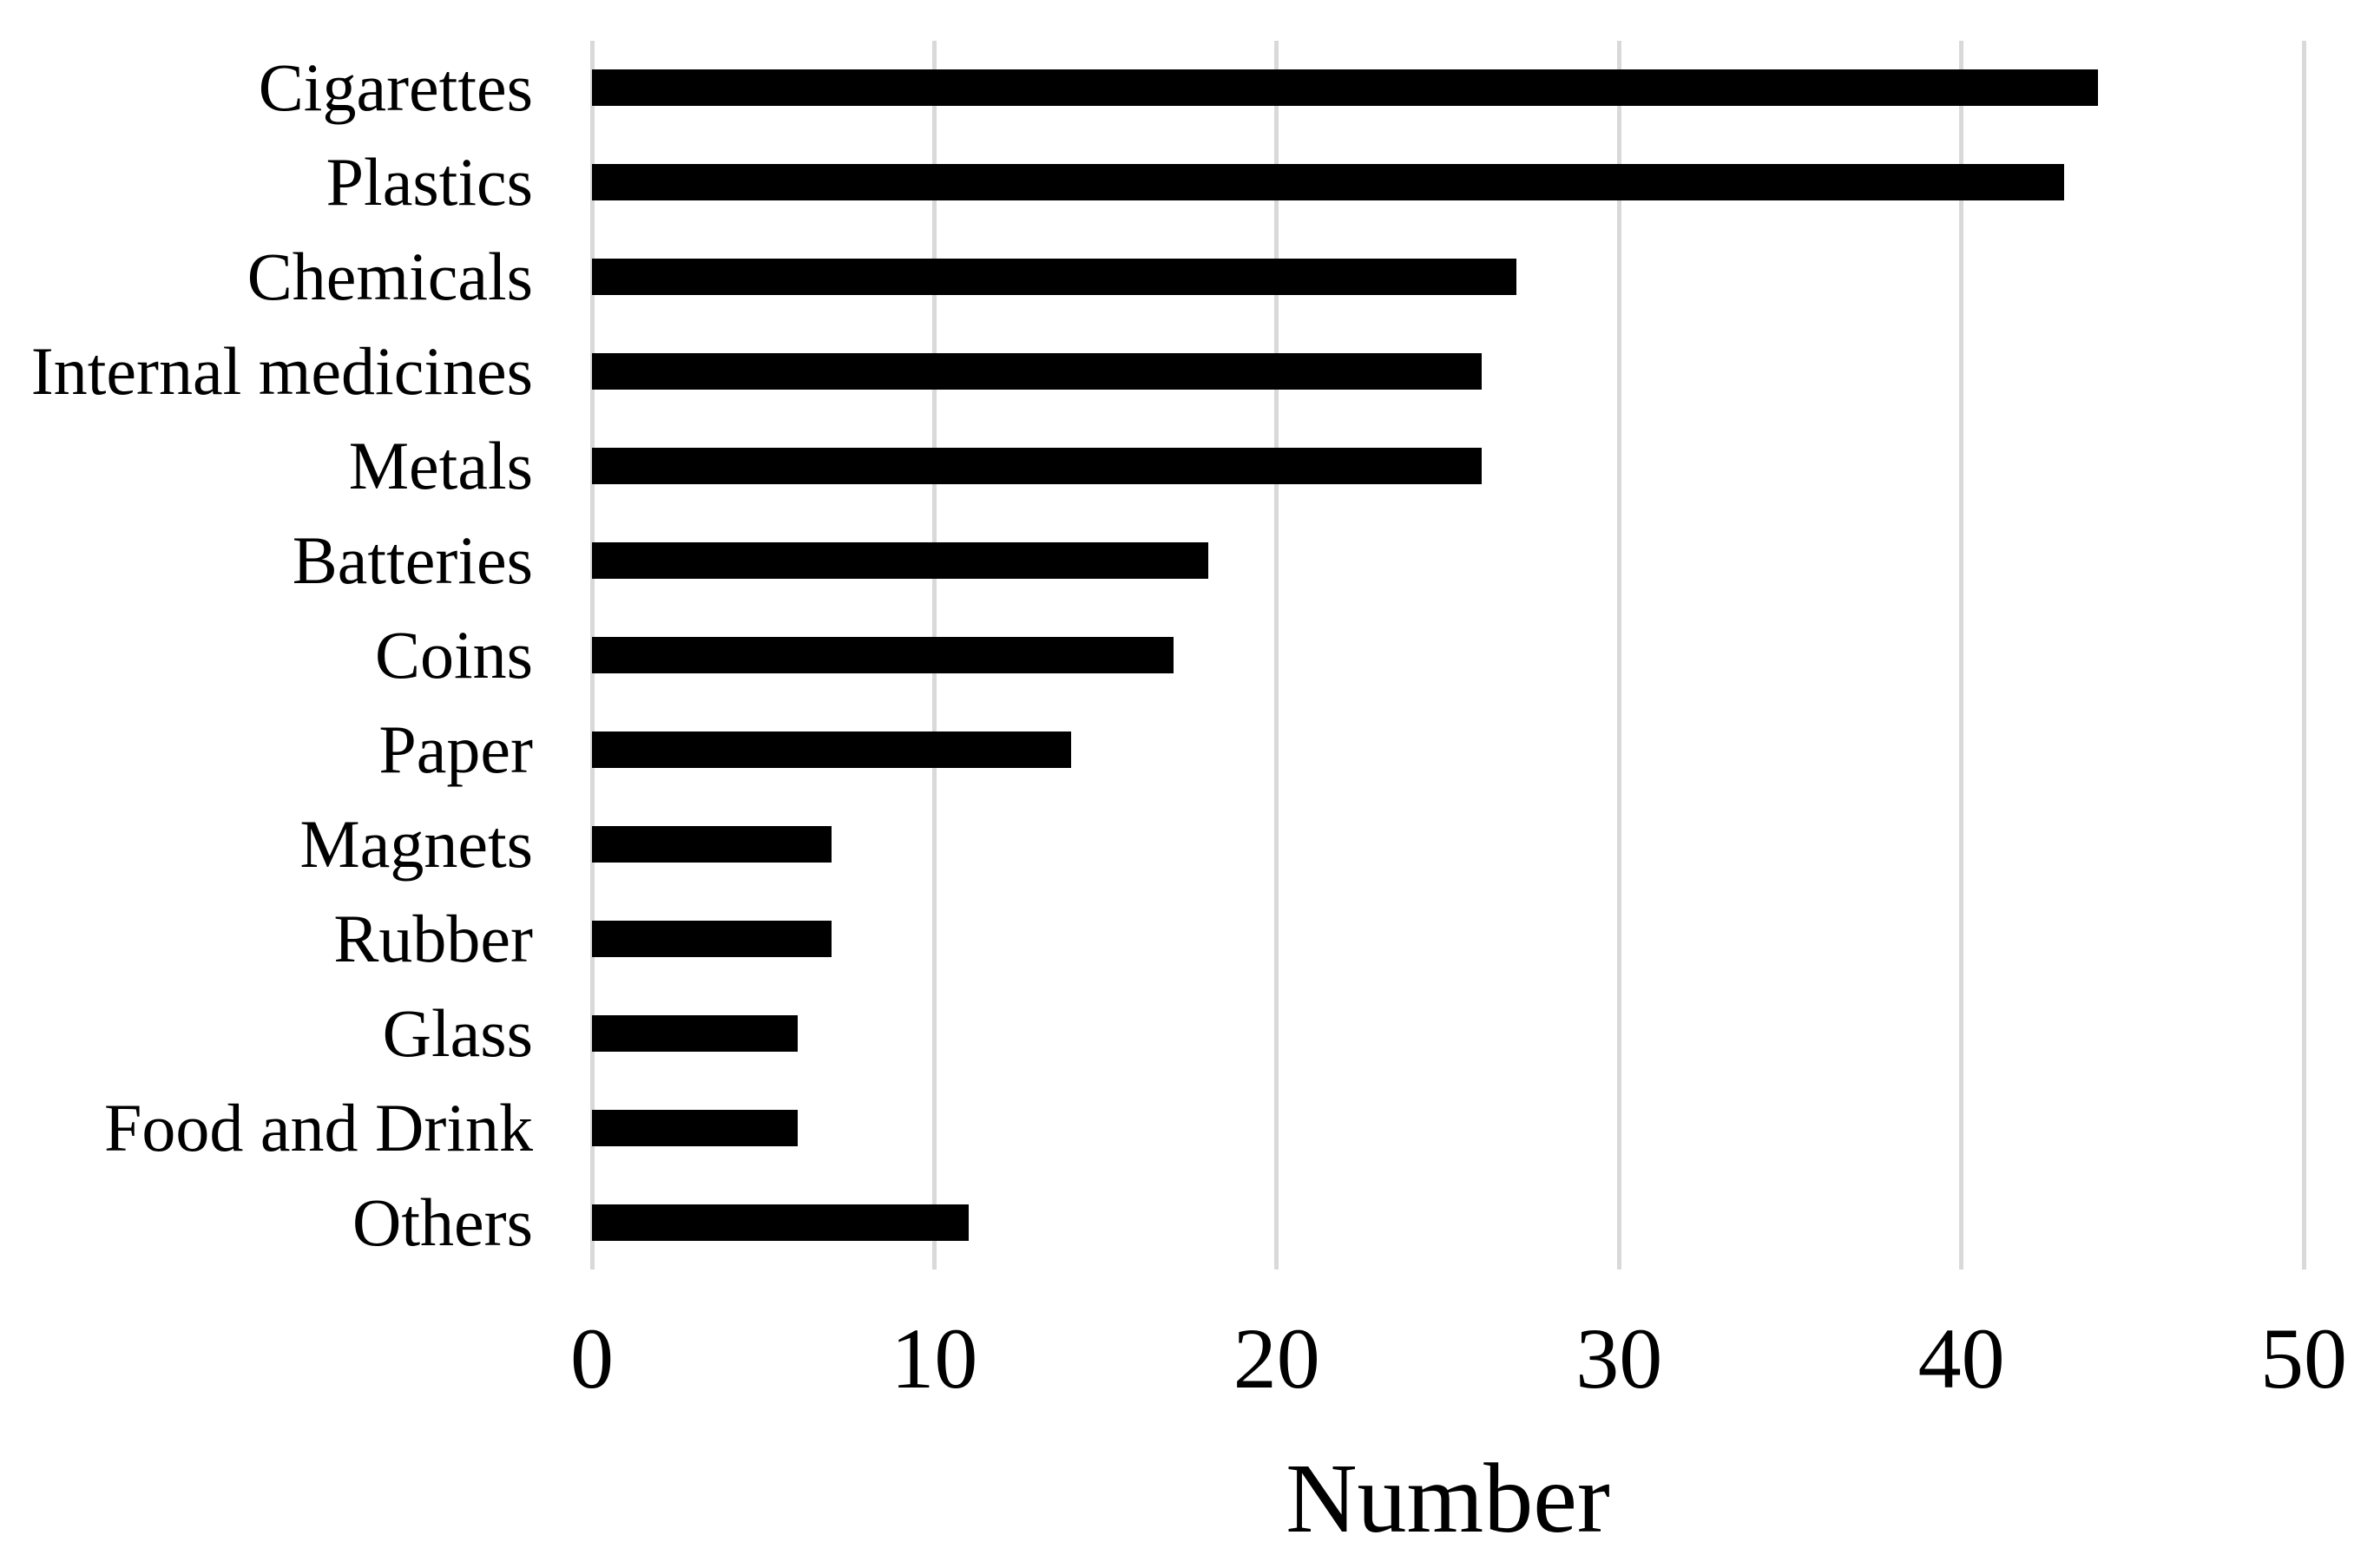  Describe the element at coordinates (1328, 182) in the screenshot. I see `bar-plastics` at that location.